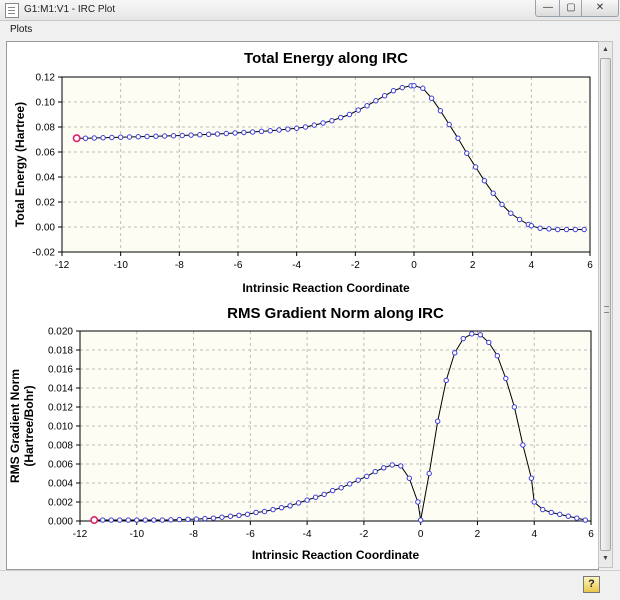 This screenshot has height=600, width=620. Describe the element at coordinates (21, 29) in the screenshot. I see `menu-plots: Plots` at that location.